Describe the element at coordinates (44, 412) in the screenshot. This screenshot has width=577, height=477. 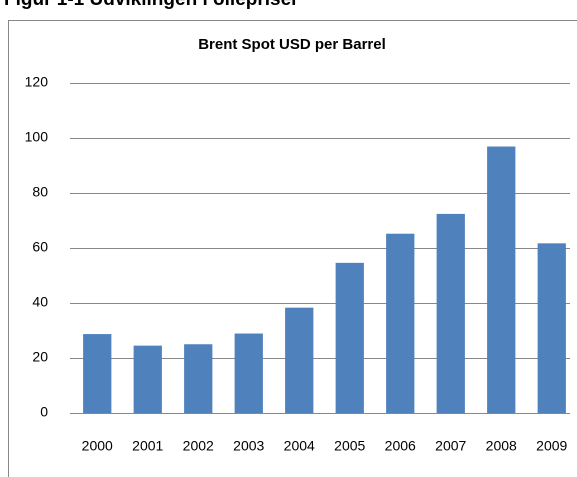
I see `y-tick-label: 0` at that location.